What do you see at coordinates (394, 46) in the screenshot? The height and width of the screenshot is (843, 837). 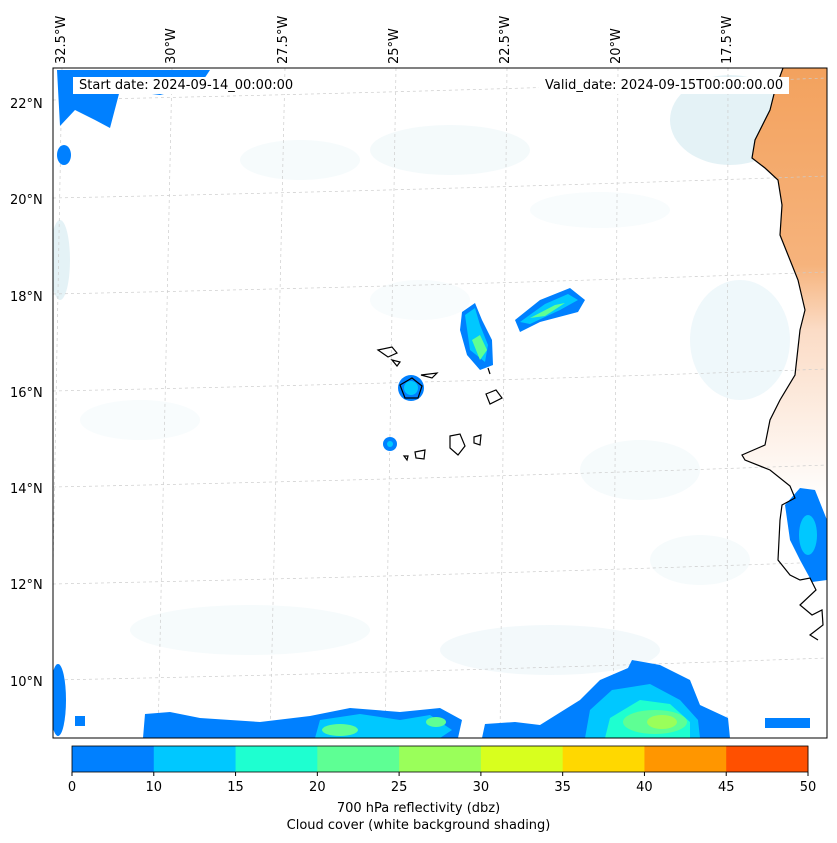 I see `lon-label-25: 25°W` at bounding box center [394, 46].